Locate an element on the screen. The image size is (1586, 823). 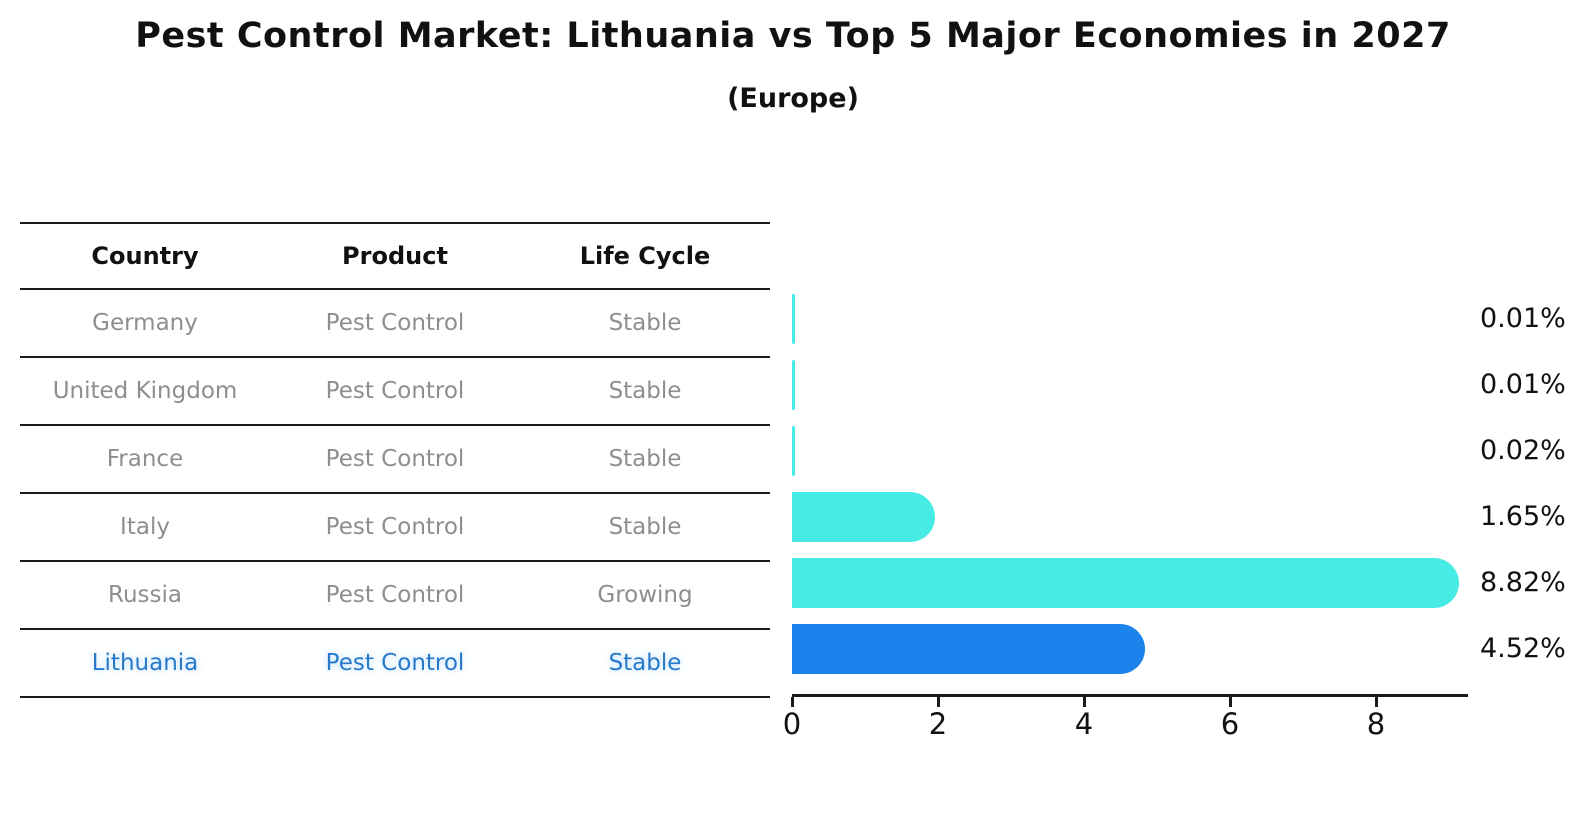
bar-value-label: 8.82% is located at coordinates (1523, 582).